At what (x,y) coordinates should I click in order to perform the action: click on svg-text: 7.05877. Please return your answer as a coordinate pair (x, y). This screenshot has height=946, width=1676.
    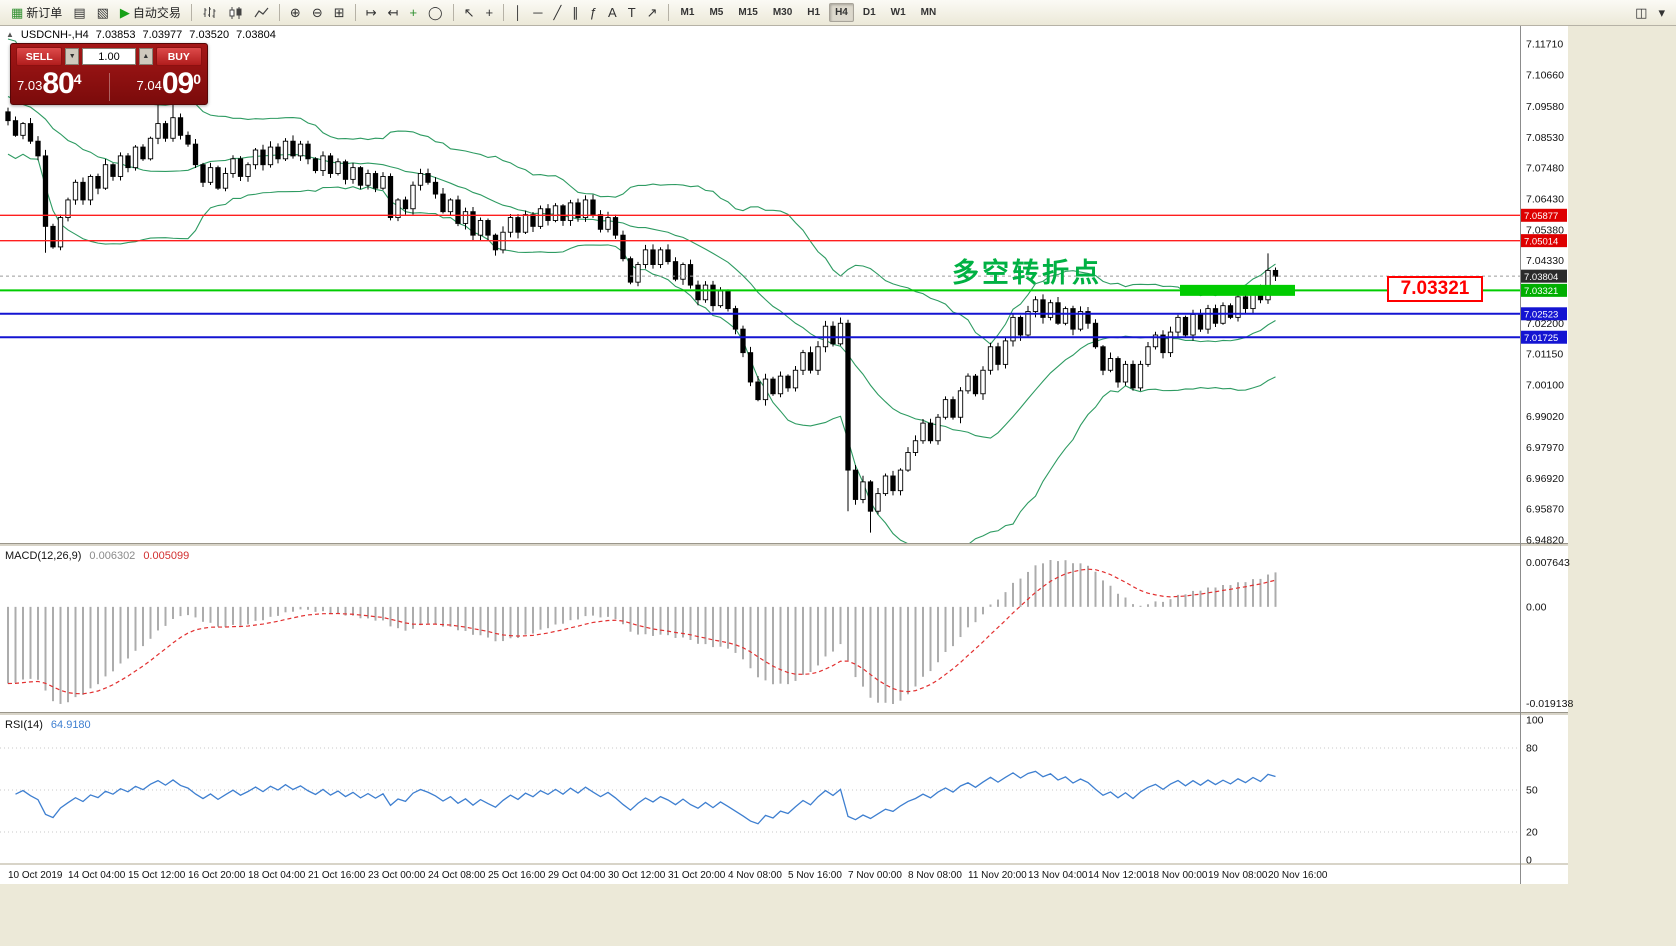
    Looking at the image, I should click on (1541, 216).